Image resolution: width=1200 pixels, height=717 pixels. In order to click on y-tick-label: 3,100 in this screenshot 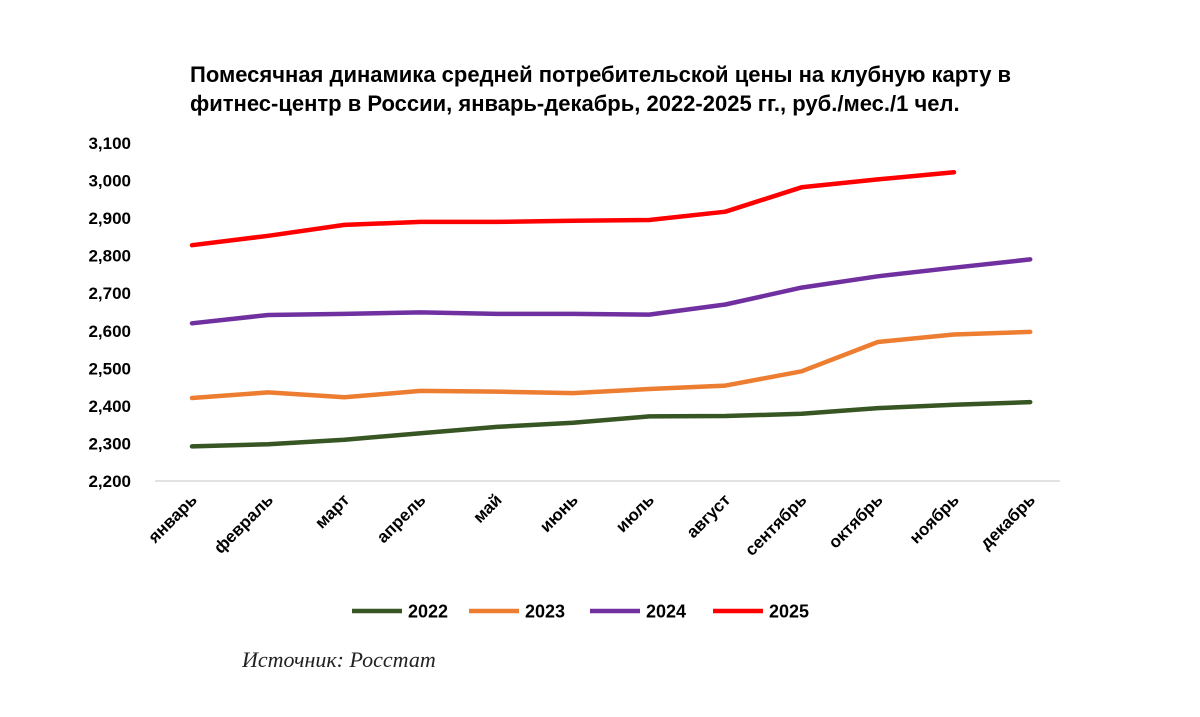, I will do `click(109, 143)`.